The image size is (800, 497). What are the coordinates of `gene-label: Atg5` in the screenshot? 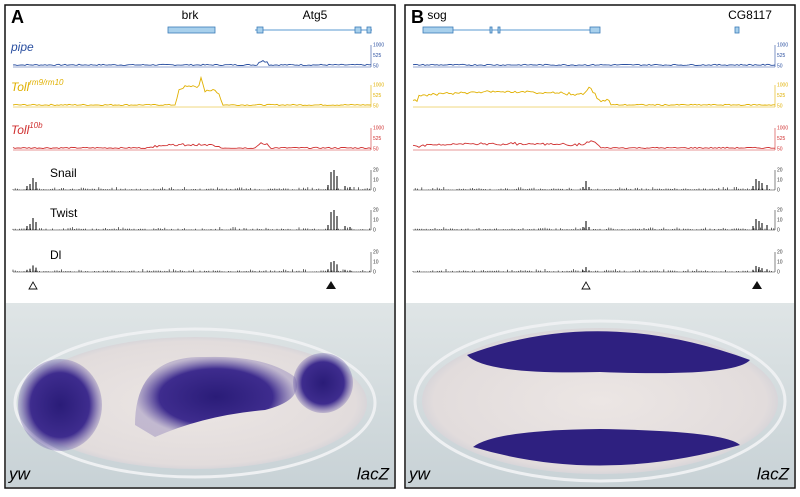 It's located at (315, 15).